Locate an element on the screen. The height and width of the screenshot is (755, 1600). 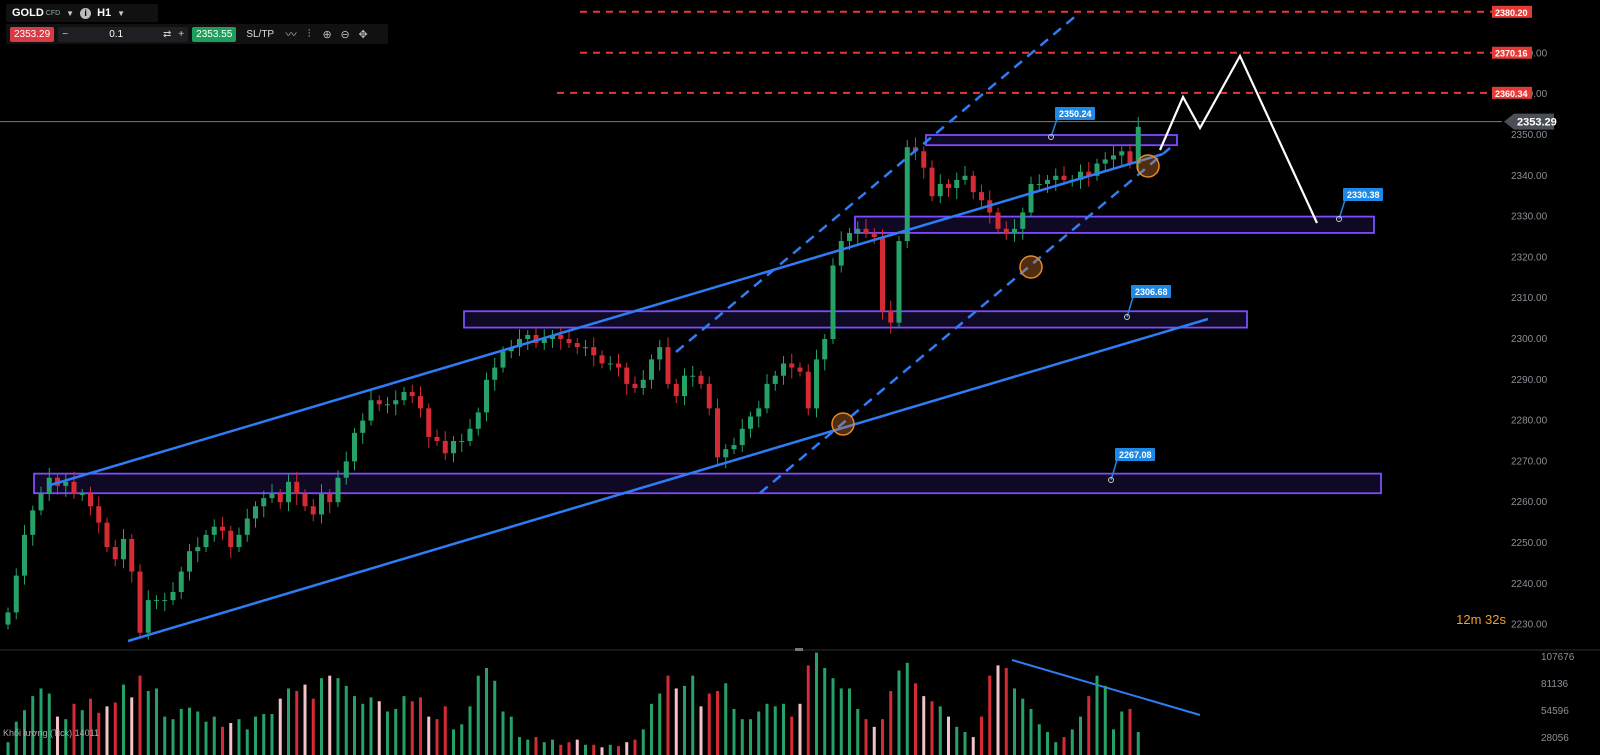
indicator-icon: ⫶ is located at coordinates (309, 33).